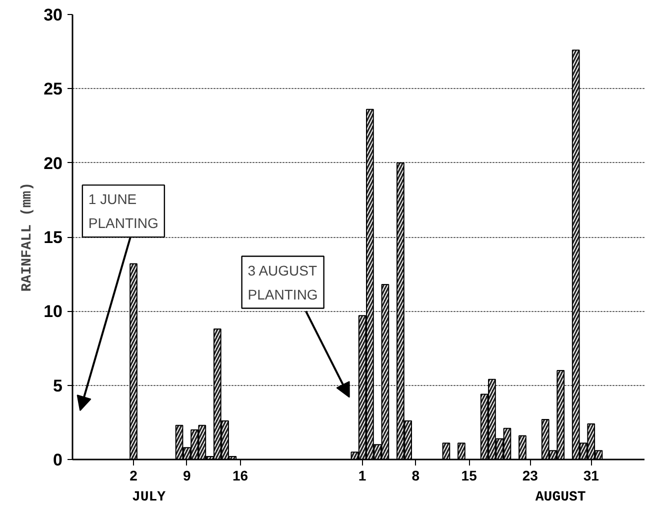  Describe the element at coordinates (149, 498) in the screenshot. I see `text: JULY` at that location.